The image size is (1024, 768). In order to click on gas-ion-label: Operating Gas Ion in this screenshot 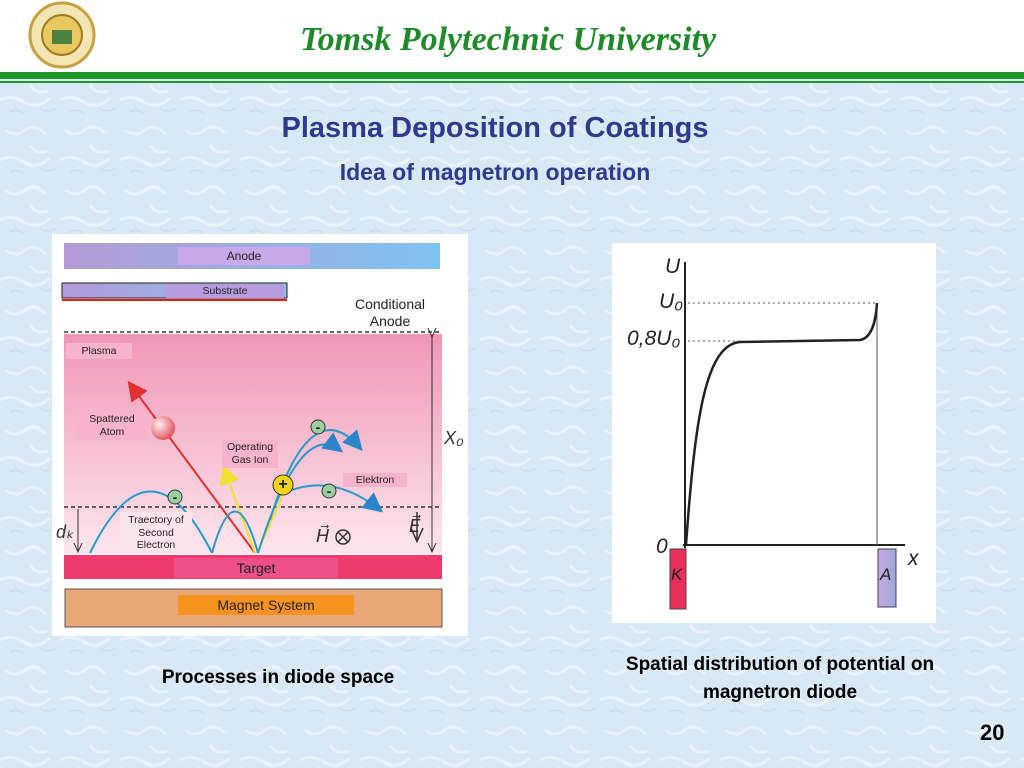, I will do `click(250, 454)`.